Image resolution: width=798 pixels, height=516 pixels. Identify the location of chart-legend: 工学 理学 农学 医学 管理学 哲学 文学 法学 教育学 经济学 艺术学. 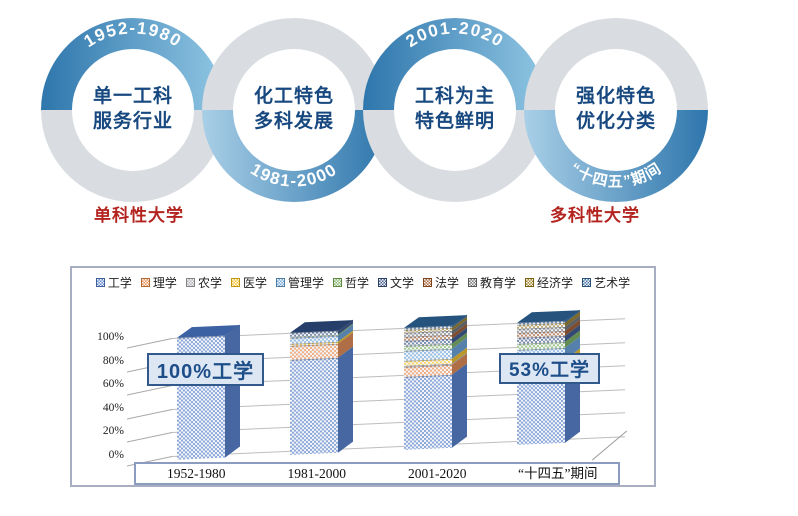
(363, 282).